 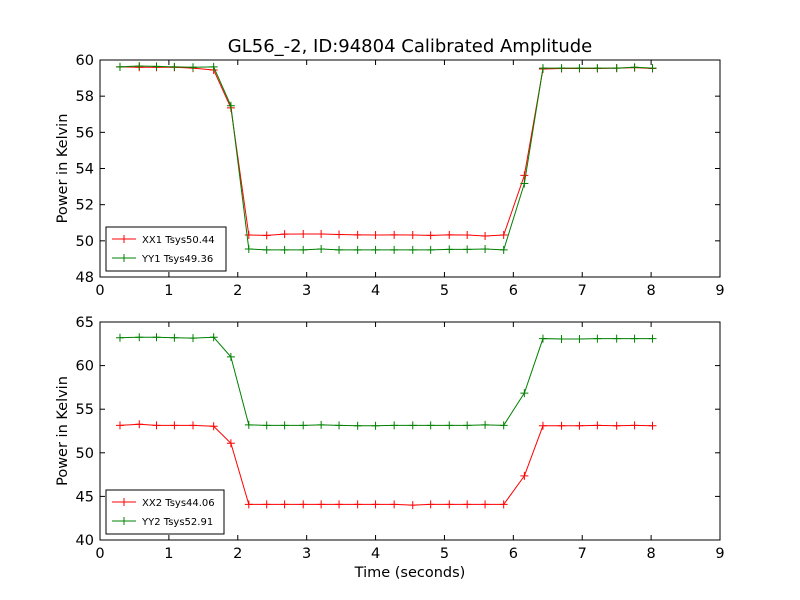 What do you see at coordinates (85, 410) in the screenshot?
I see `y-tick-label: 55` at bounding box center [85, 410].